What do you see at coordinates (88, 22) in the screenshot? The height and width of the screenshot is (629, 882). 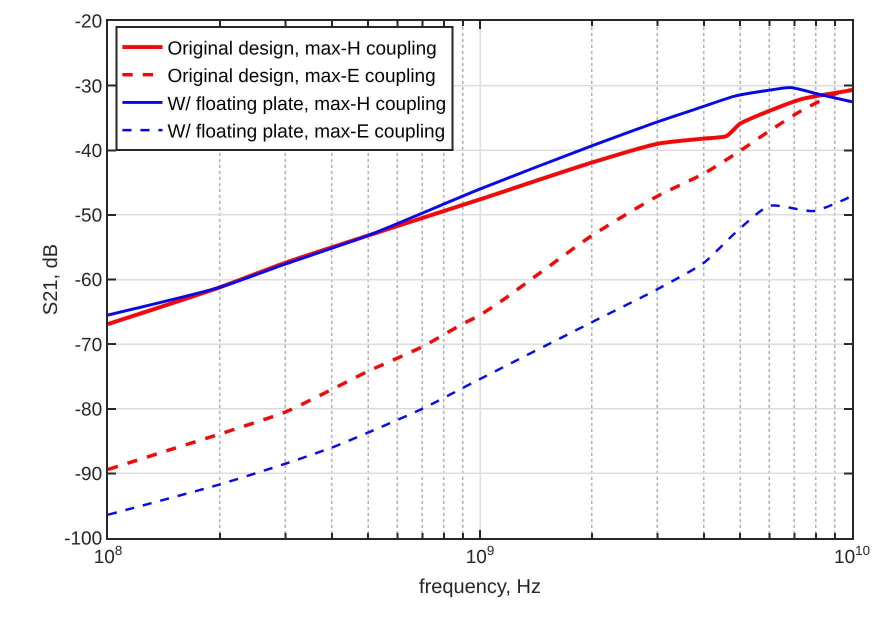 I see `y-tick-label: -20` at bounding box center [88, 22].